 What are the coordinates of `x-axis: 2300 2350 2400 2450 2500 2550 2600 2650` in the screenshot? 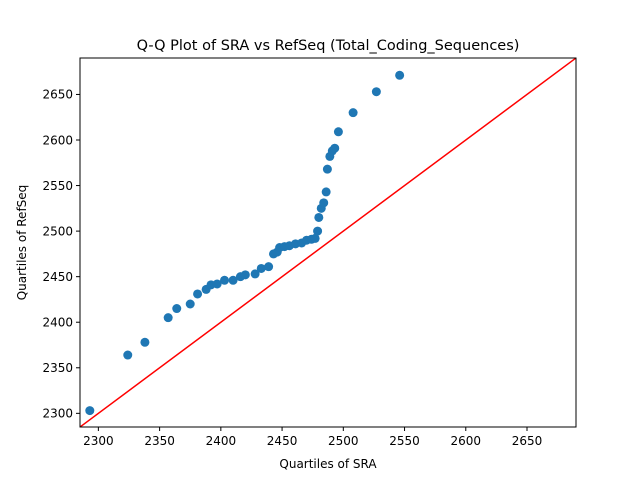 It's located at (312, 437).